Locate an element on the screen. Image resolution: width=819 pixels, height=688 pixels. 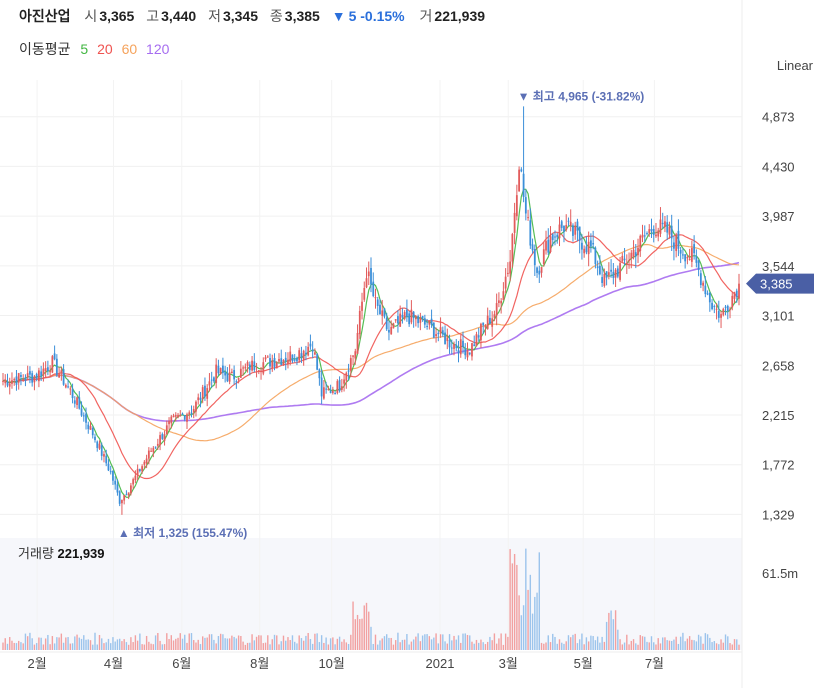
ma-60-label: 60 is located at coordinates (129, 49).